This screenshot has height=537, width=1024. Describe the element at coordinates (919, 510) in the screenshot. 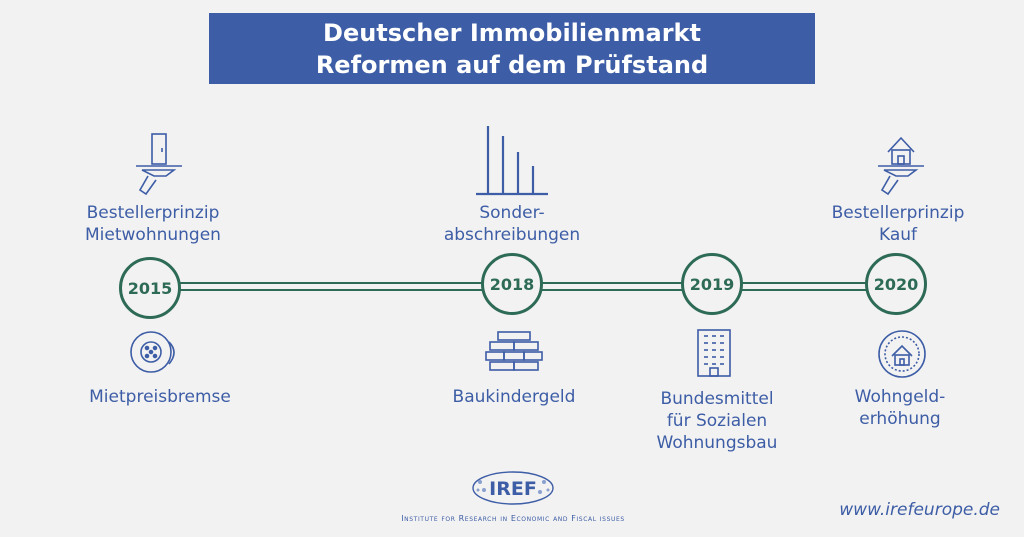

I see `website-link: www.irefeurope.de` at that location.